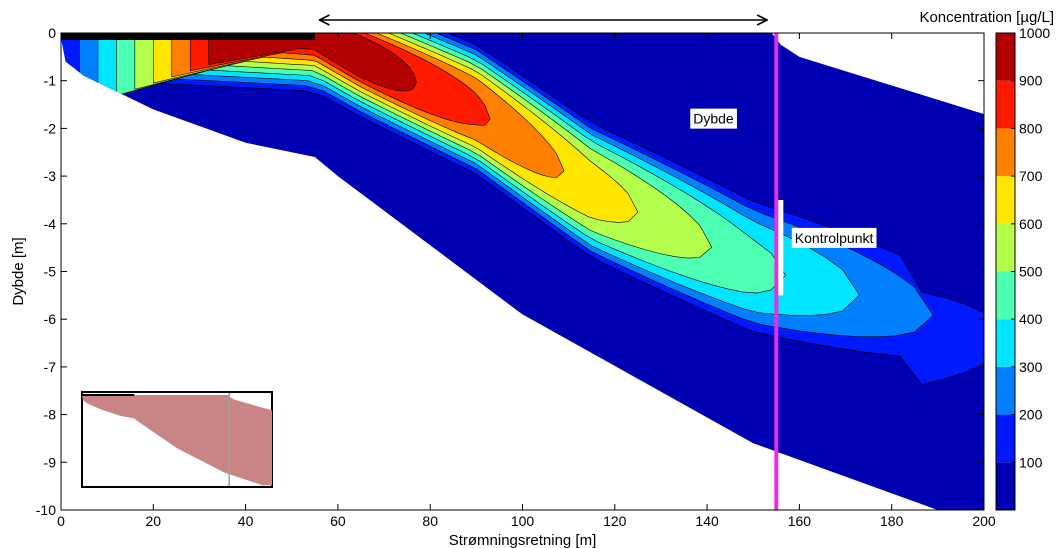  I want to click on y-tick-label: 0, so click(52, 33).